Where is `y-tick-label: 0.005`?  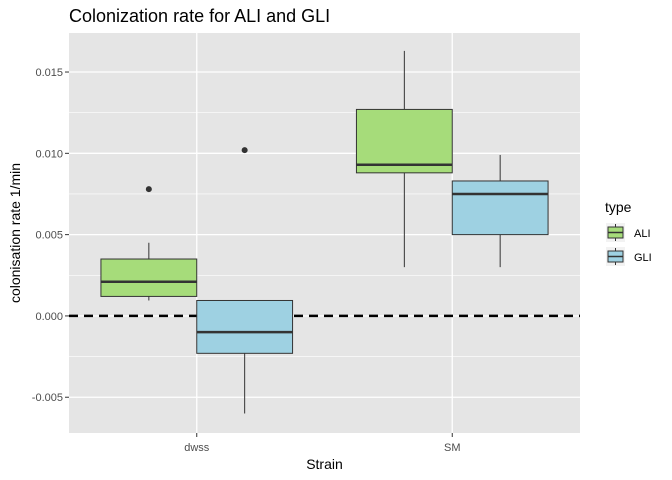
y-tick-label: 0.005 is located at coordinates (49, 236).